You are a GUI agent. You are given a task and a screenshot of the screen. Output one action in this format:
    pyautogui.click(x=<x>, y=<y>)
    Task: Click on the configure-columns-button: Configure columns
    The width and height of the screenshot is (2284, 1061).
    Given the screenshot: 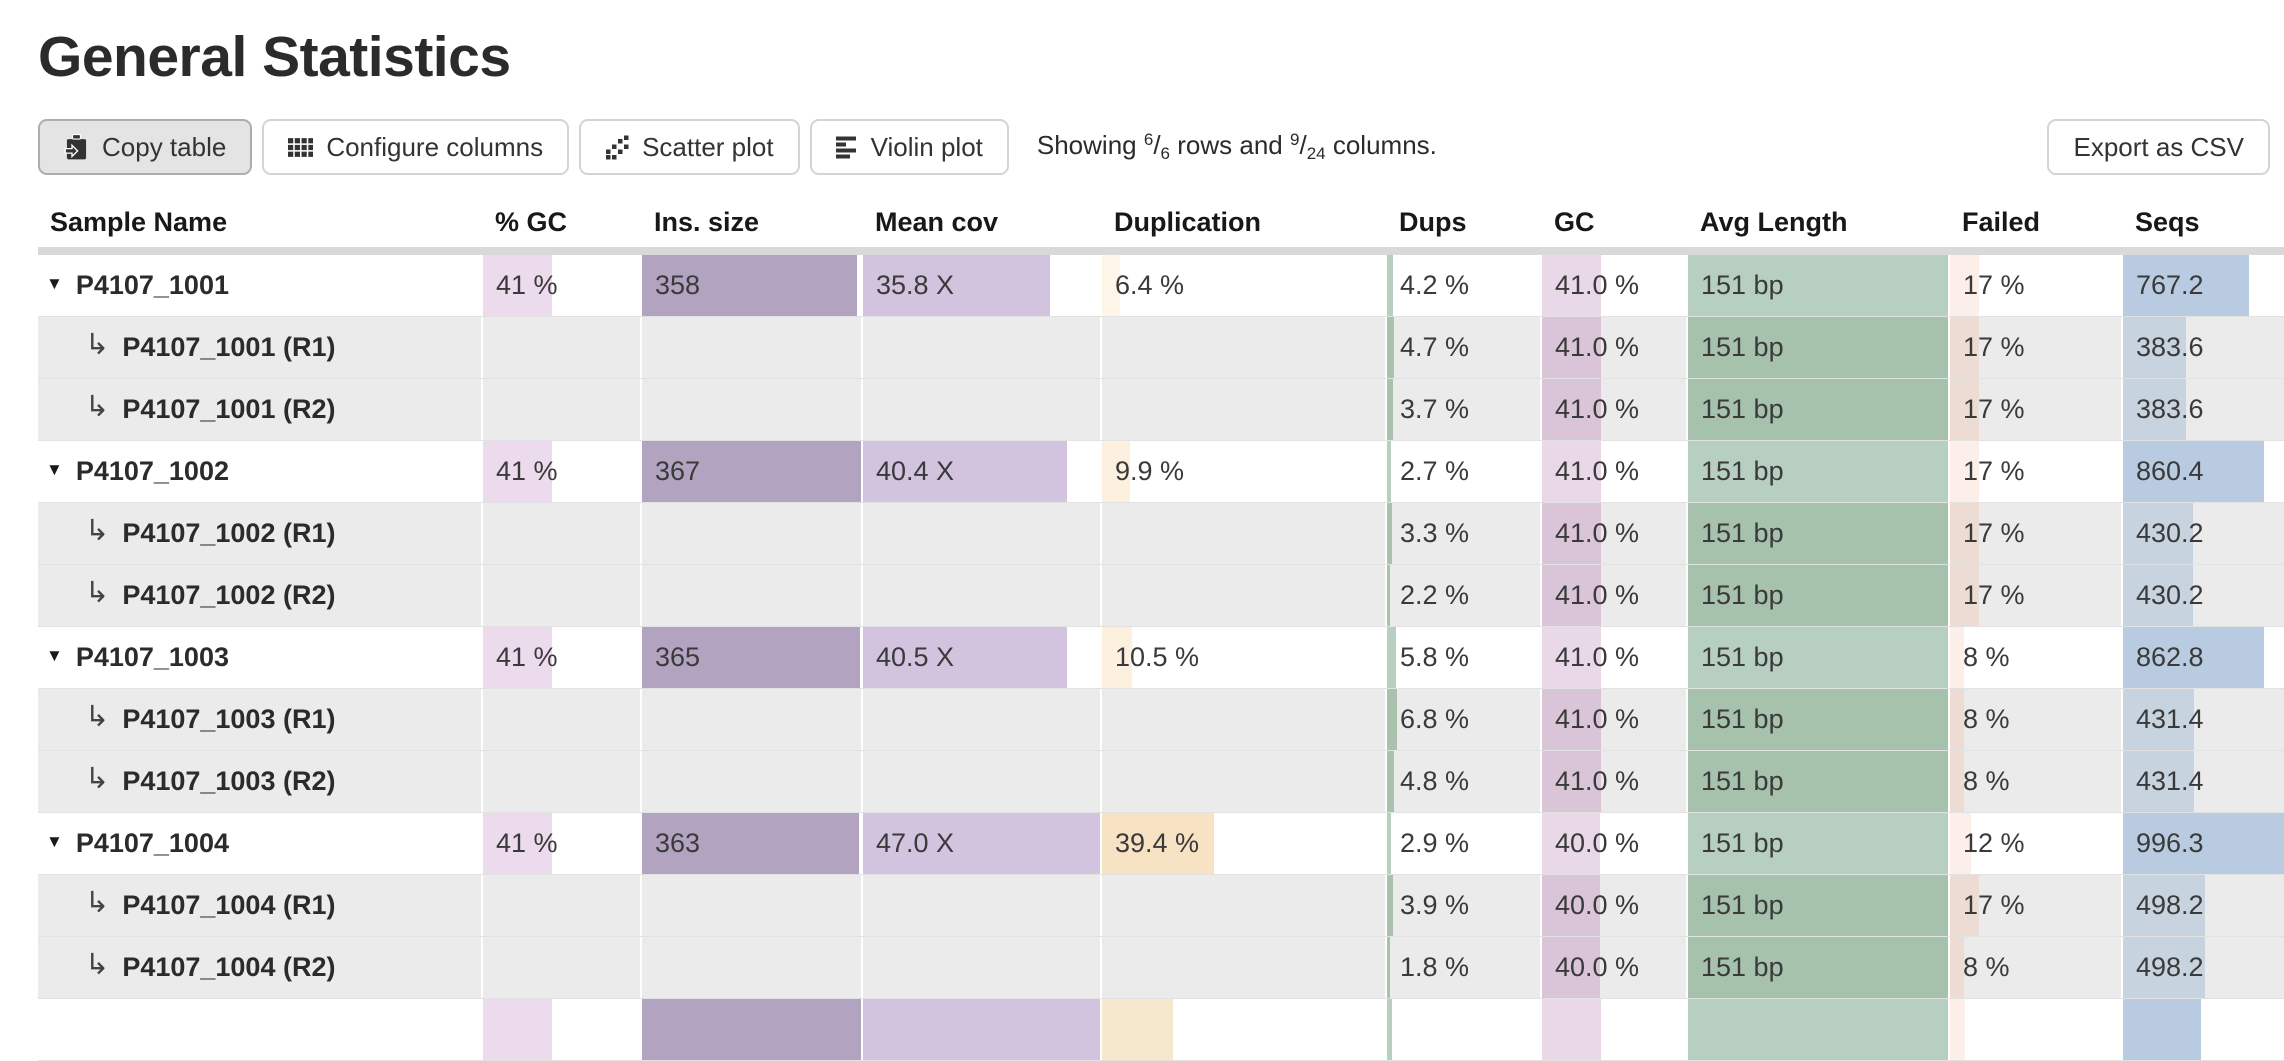 What is the action you would take?
    pyautogui.click(x=416, y=147)
    